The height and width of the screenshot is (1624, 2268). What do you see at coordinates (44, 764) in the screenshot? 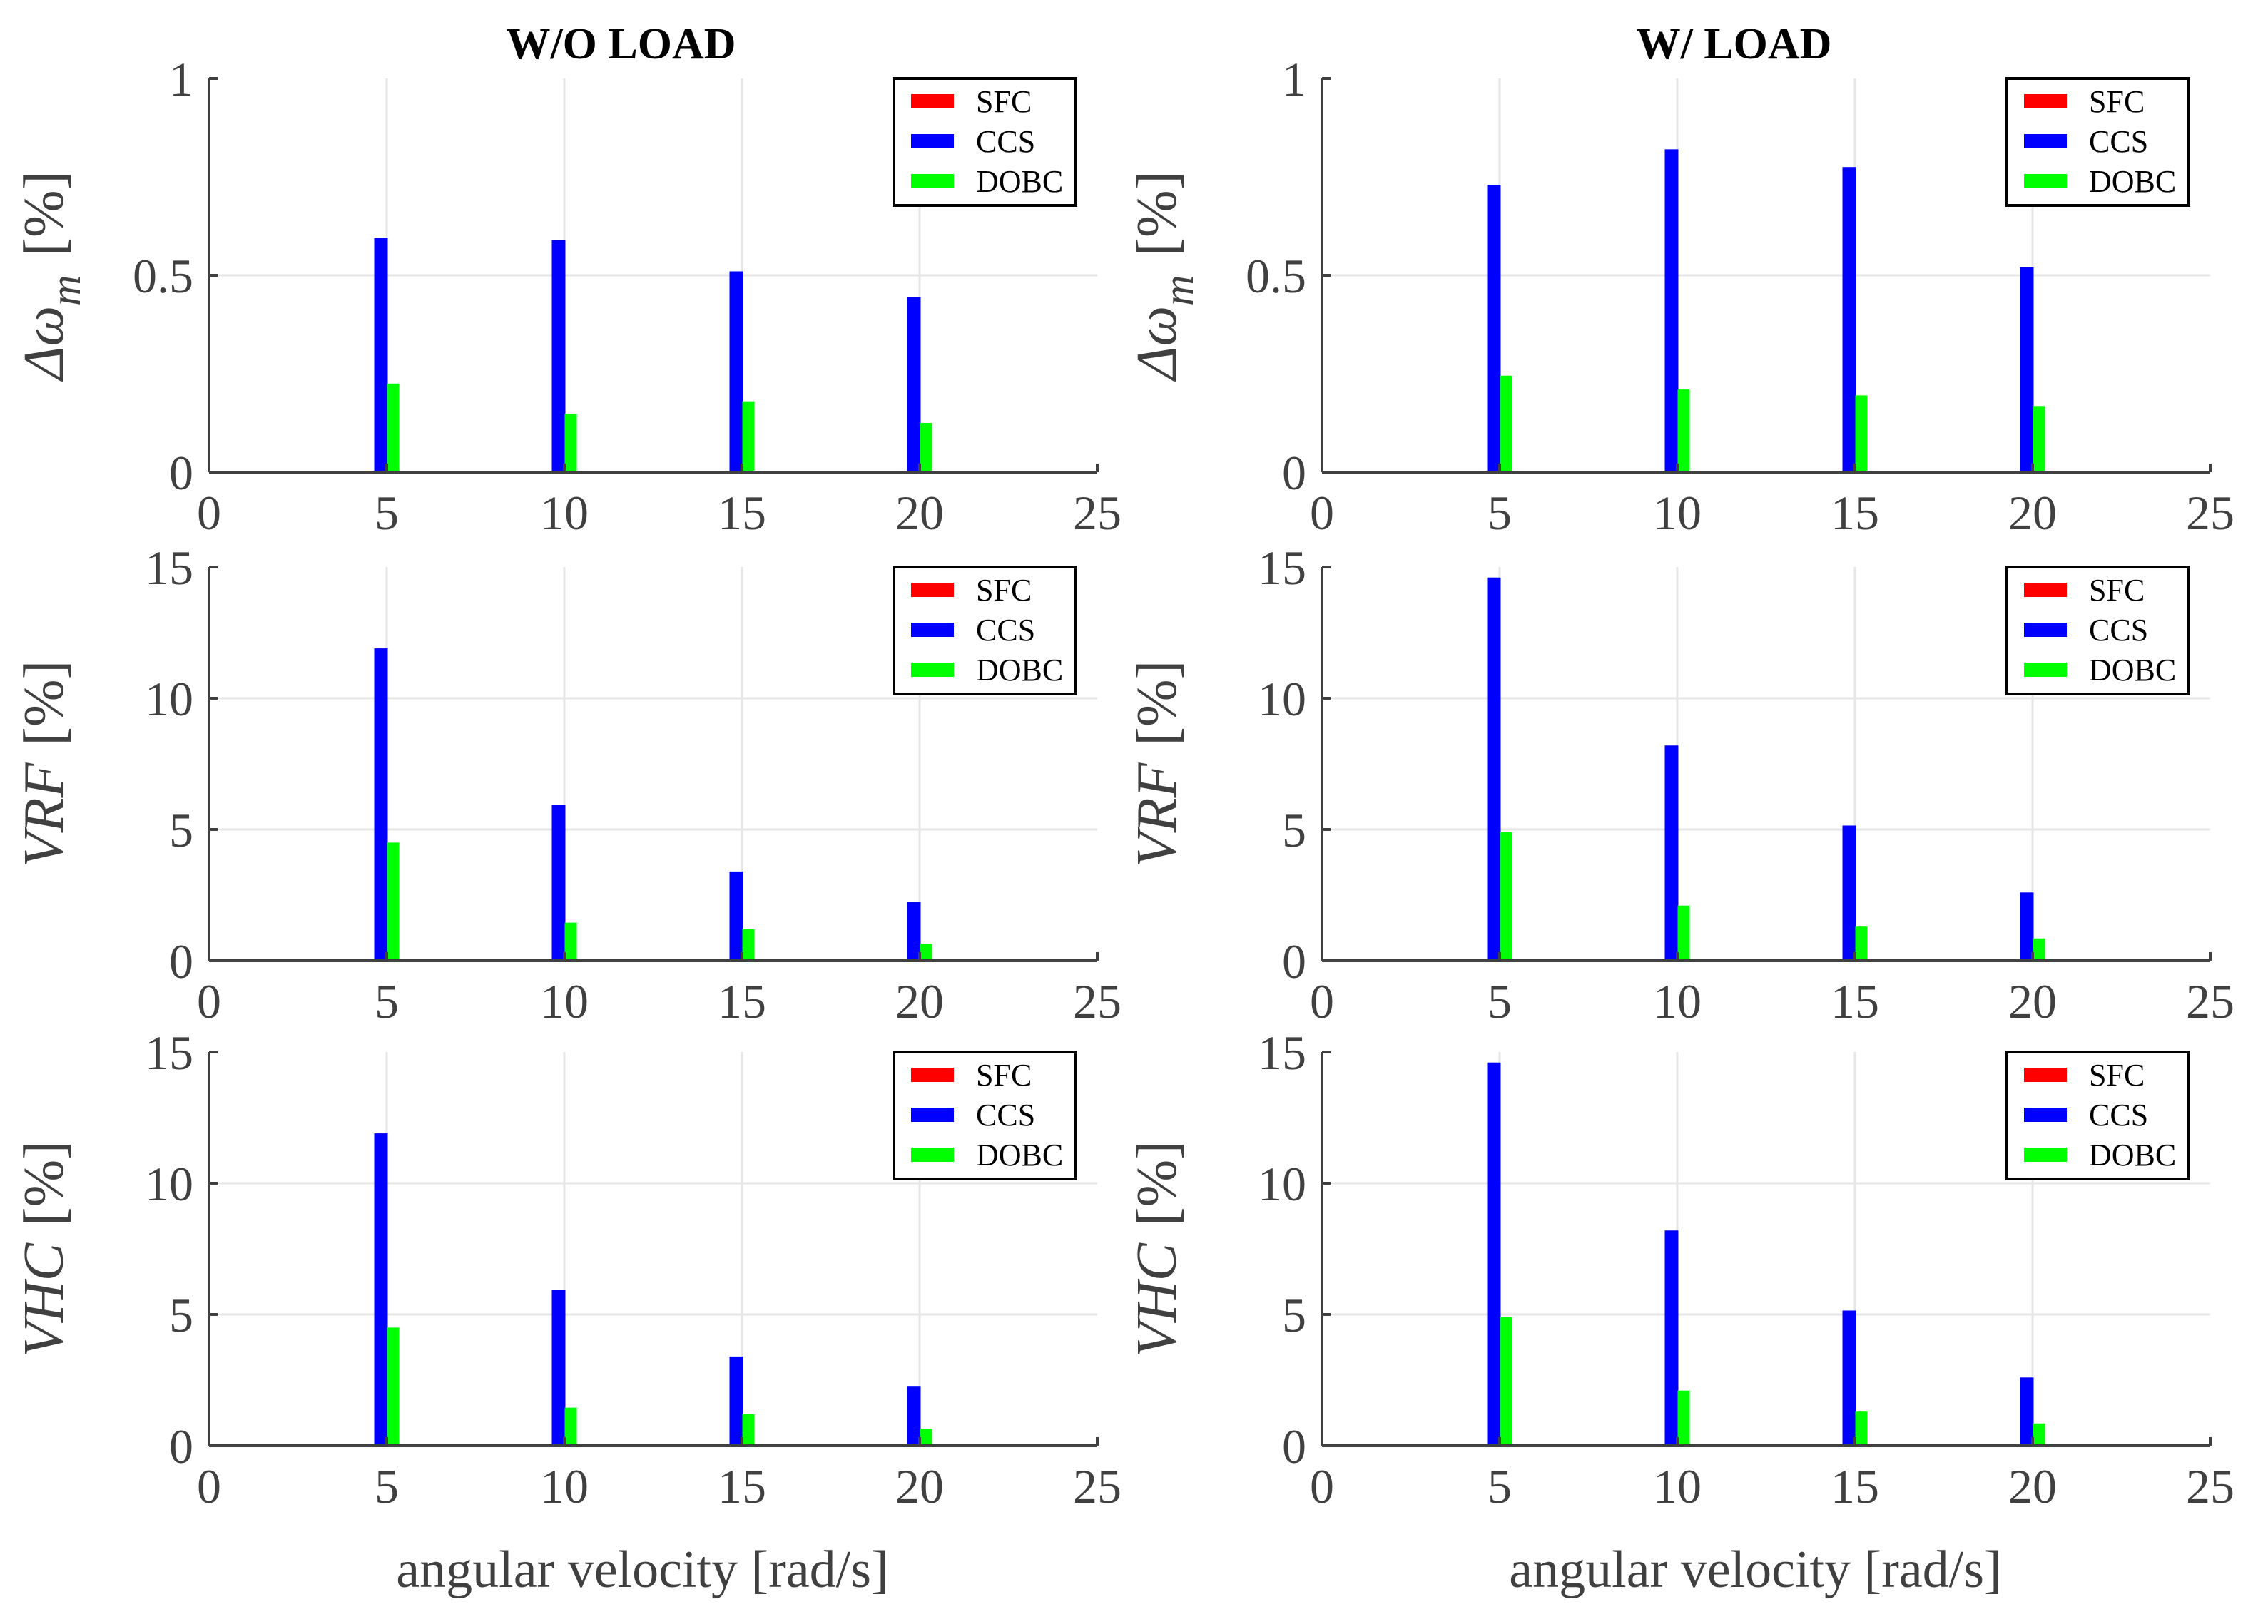
I see `y-axis-label: VRF [%]` at bounding box center [44, 764].